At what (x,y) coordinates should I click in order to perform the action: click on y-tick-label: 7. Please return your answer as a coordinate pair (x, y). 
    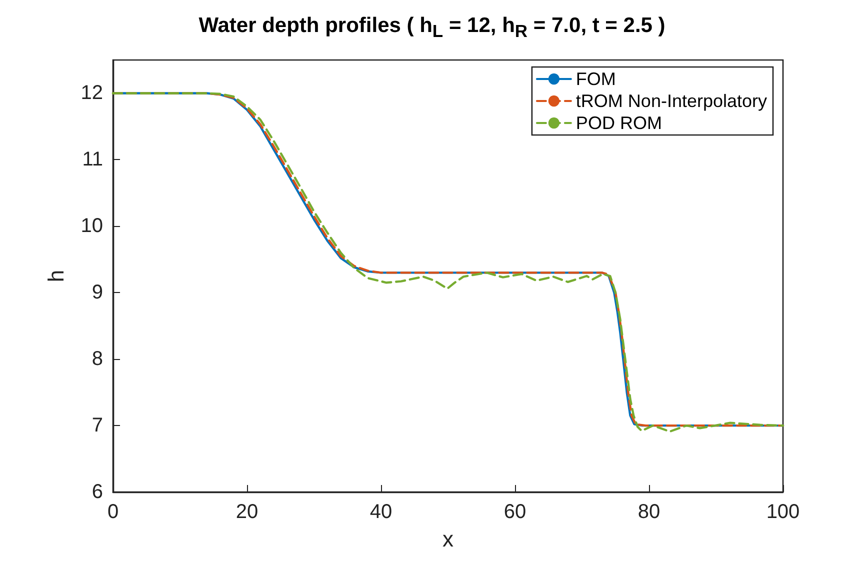
    Looking at the image, I should click on (97, 425).